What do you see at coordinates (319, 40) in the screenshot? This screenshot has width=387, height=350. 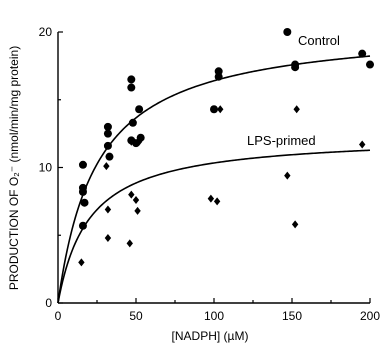 I see `annotation-control: Control` at bounding box center [319, 40].